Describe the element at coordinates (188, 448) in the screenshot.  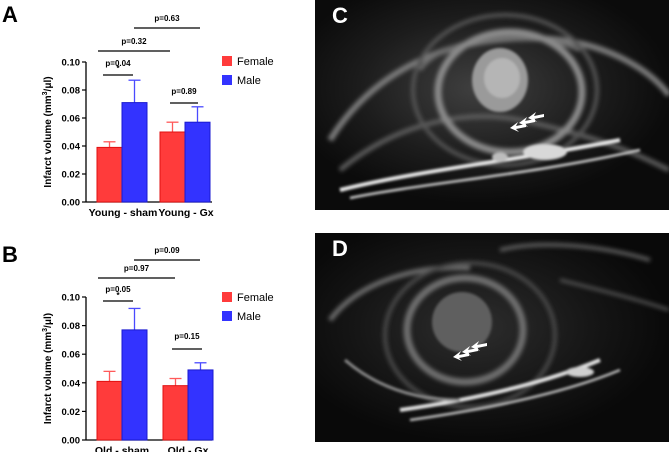
I see `category-label: Old - Gx` at that location.